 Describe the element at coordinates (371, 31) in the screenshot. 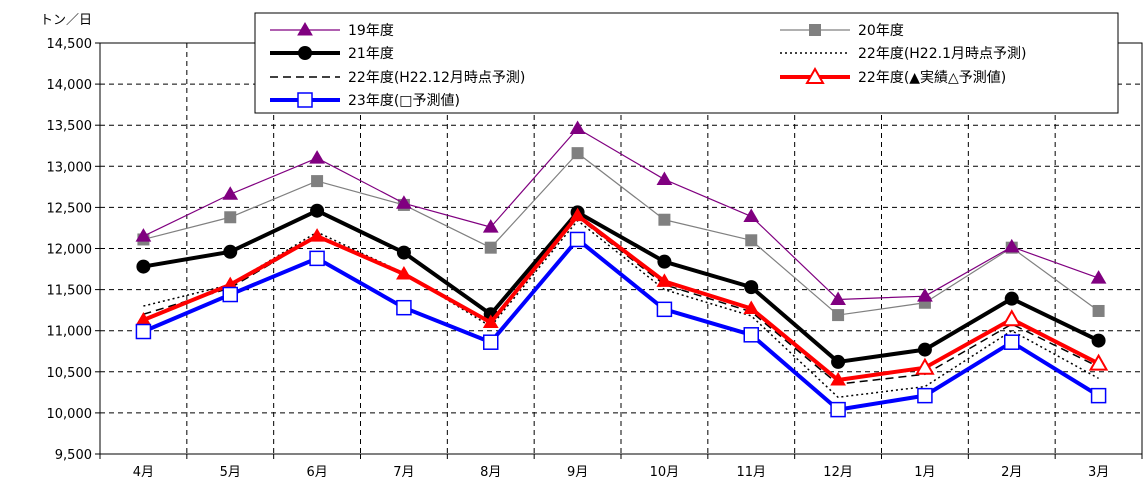

I see `legend-label: 19年度` at that location.